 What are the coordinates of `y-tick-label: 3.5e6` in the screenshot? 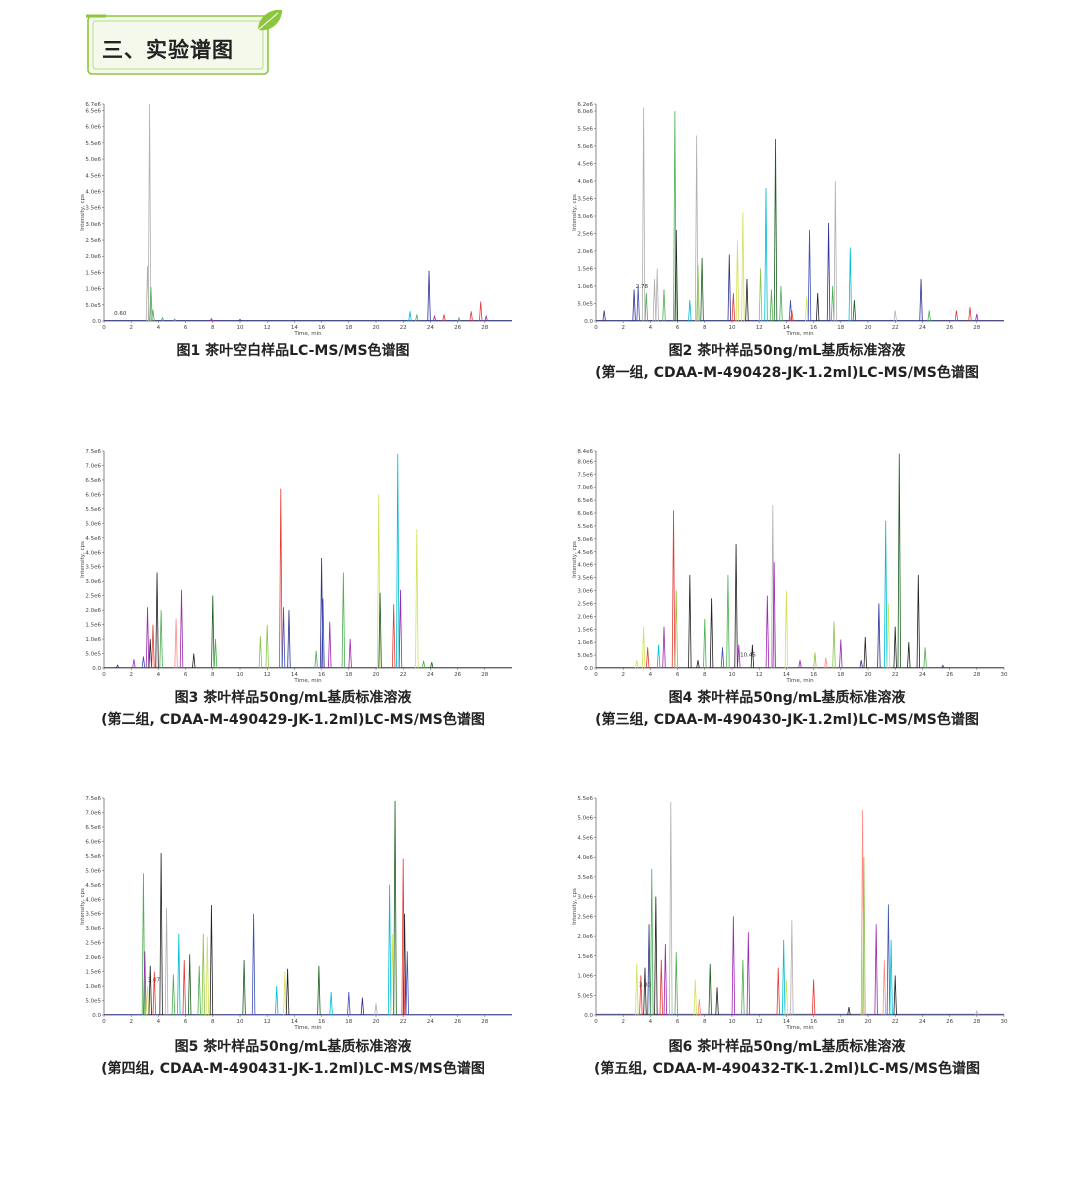 It's located at (93, 915).